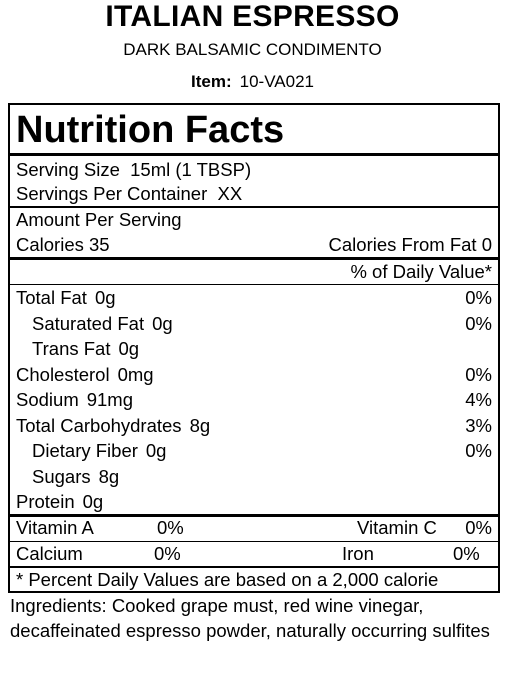 This screenshot has width=505, height=686. Describe the element at coordinates (254, 272) in the screenshot. I see `dv-header-row: % of Daily Value*` at that location.